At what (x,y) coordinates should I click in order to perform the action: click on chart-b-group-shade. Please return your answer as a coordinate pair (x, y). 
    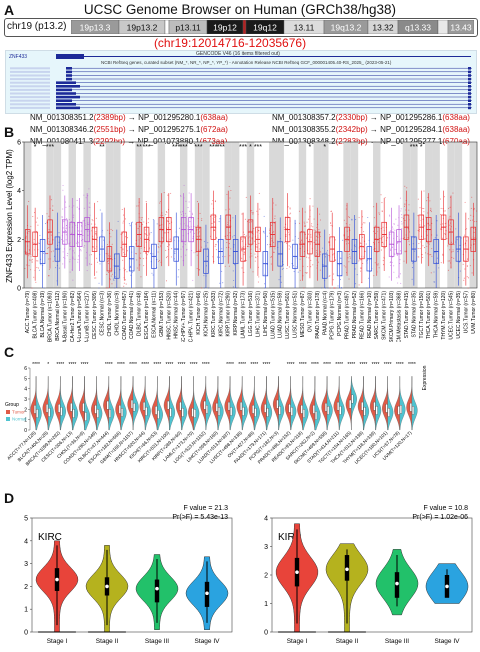
    Looking at the image, I should click on (206, 215).